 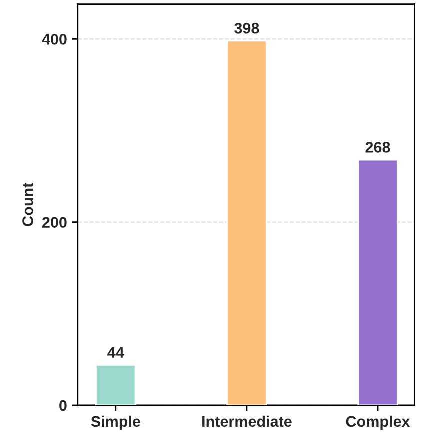 I want to click on x-tick-label: Simple, so click(x=115, y=423).